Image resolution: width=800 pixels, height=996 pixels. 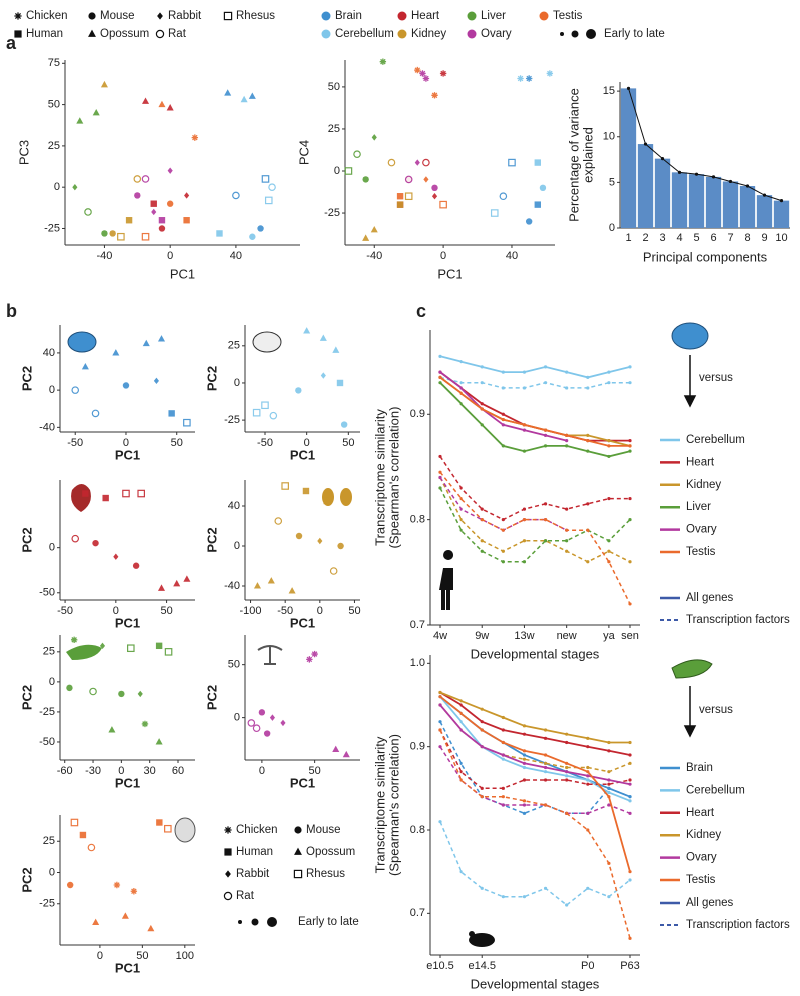 I want to click on y-tick-label: 5, so click(x=612, y=182).